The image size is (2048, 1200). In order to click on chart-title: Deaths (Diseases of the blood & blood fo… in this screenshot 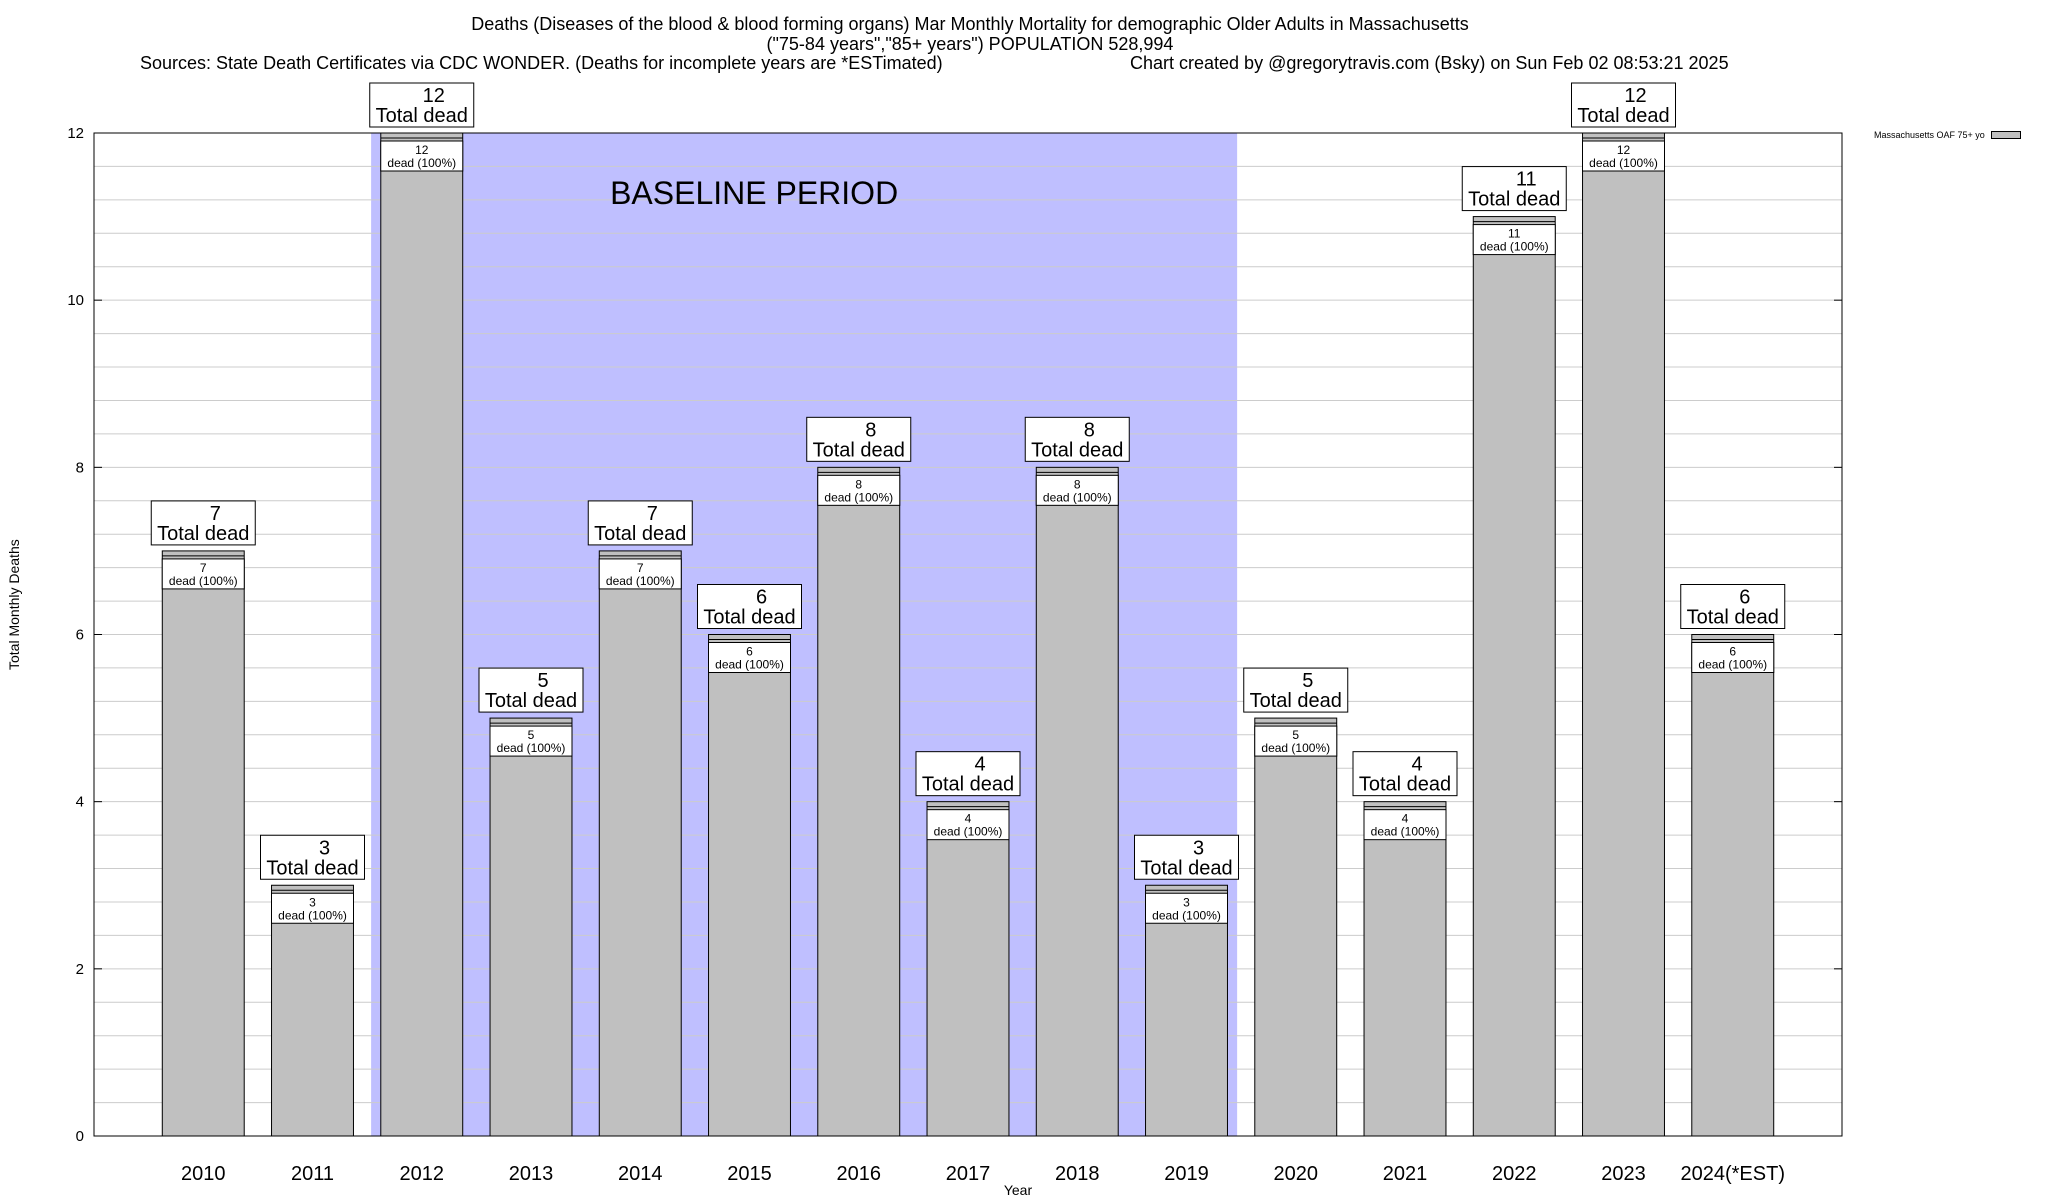, I will do `click(970, 24)`.